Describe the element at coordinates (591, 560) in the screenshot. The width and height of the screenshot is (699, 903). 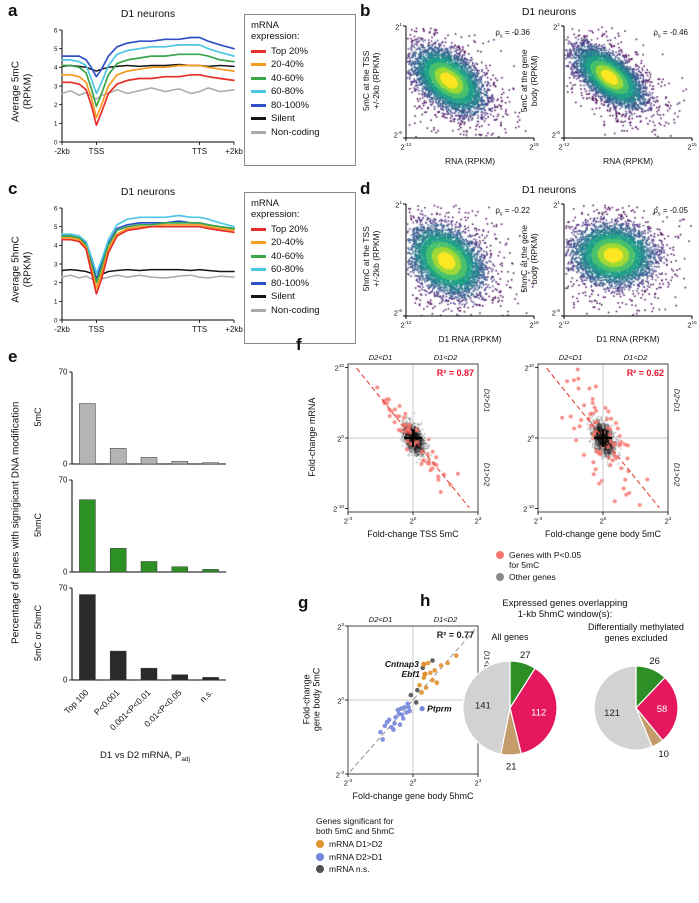
I see `f-legend-item-0: Genes with P<0.05 for 5mC` at that location.